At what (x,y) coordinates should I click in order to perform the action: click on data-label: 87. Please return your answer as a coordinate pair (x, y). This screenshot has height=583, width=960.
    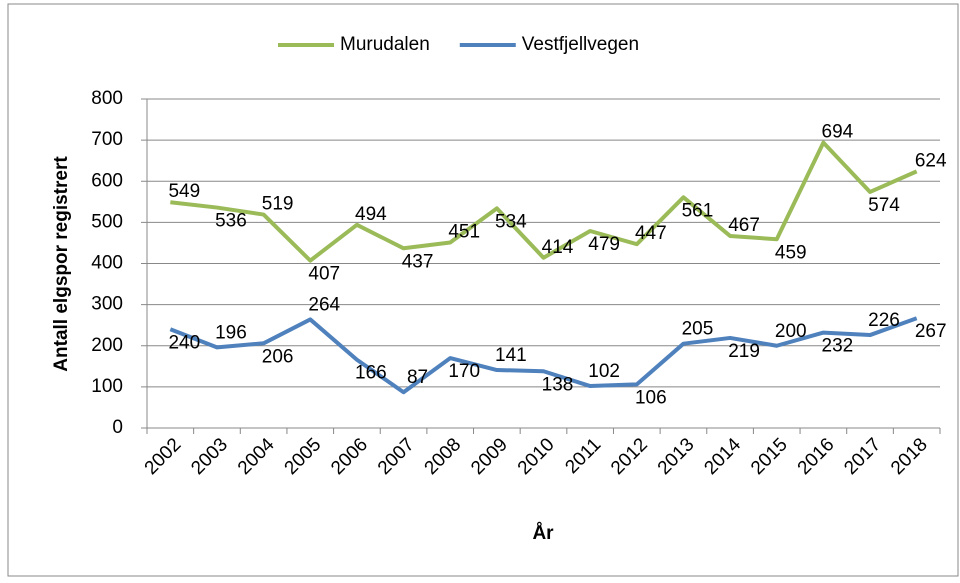
    Looking at the image, I should click on (417, 377).